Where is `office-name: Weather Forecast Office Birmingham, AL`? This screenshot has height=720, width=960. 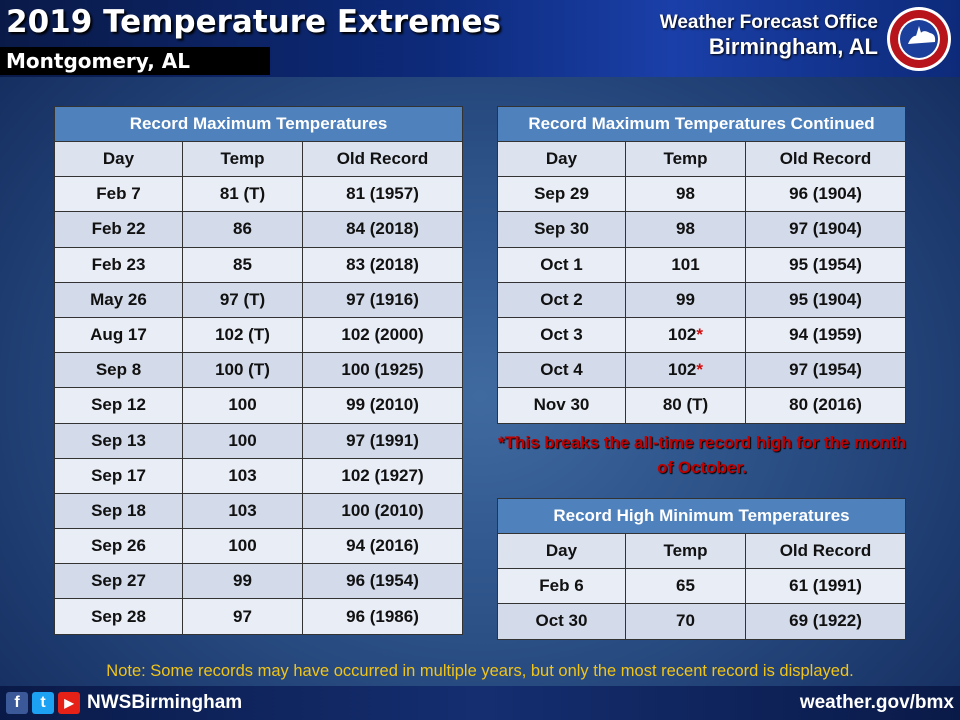 office-name: Weather Forecast Office Birmingham, AL is located at coordinates (769, 36).